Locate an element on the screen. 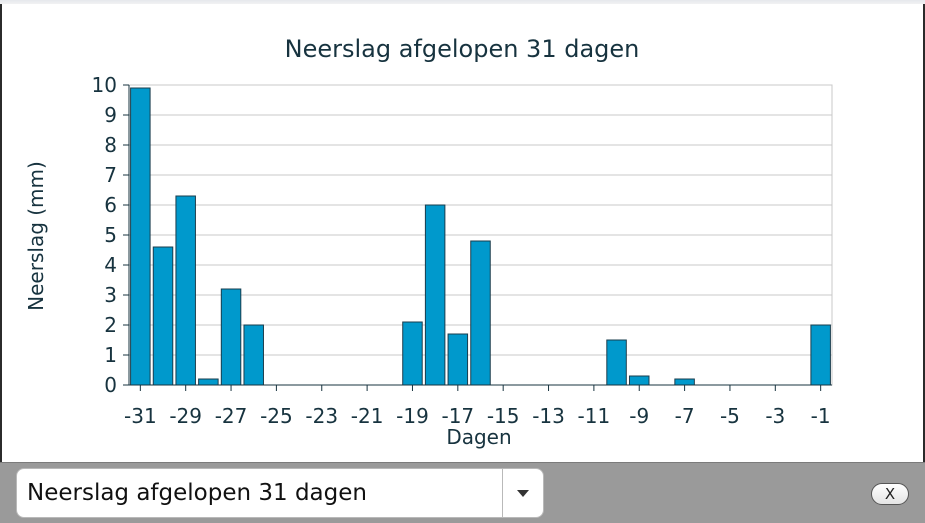 The width and height of the screenshot is (925, 523). y-tick-label: 2 is located at coordinates (110, 325).